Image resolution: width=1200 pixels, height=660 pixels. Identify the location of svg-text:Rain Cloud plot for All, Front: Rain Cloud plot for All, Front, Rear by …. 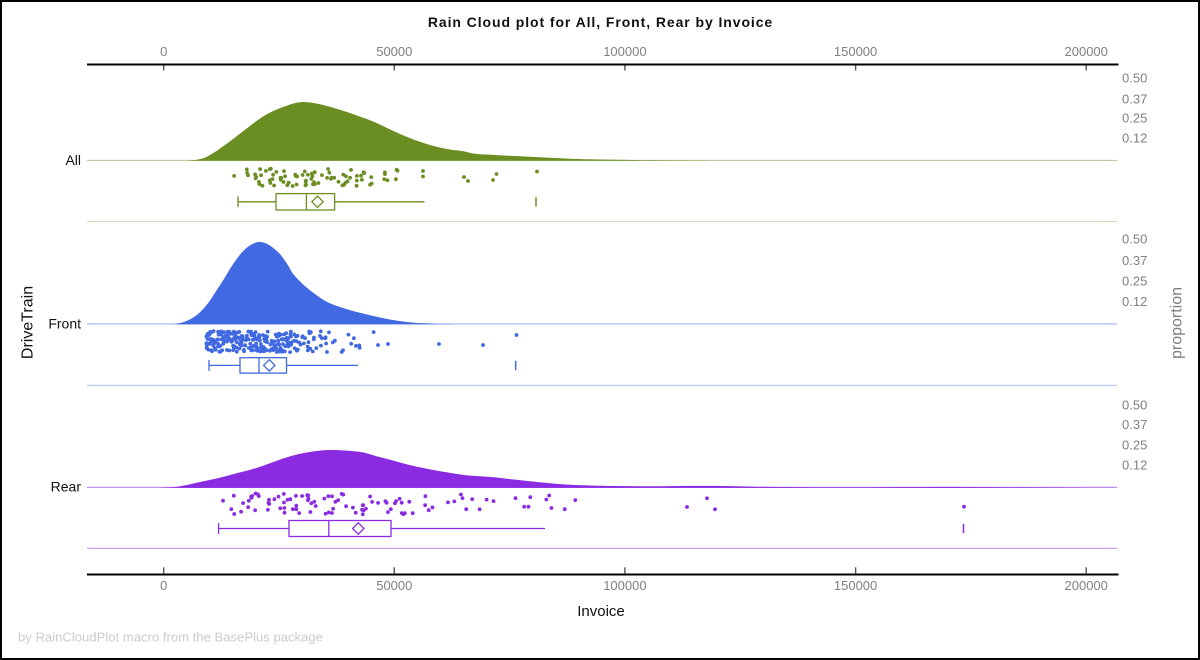
(600, 22).